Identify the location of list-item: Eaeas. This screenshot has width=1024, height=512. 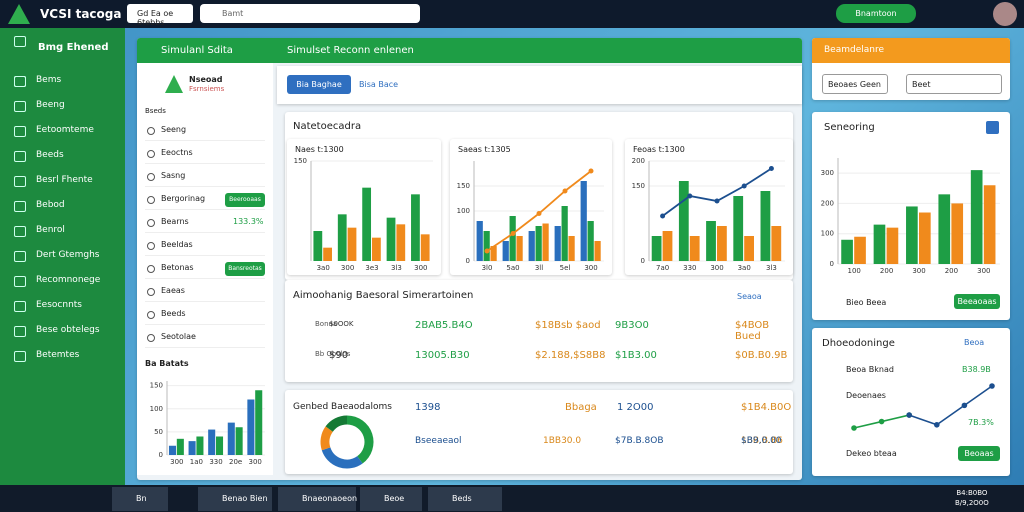
(205, 291).